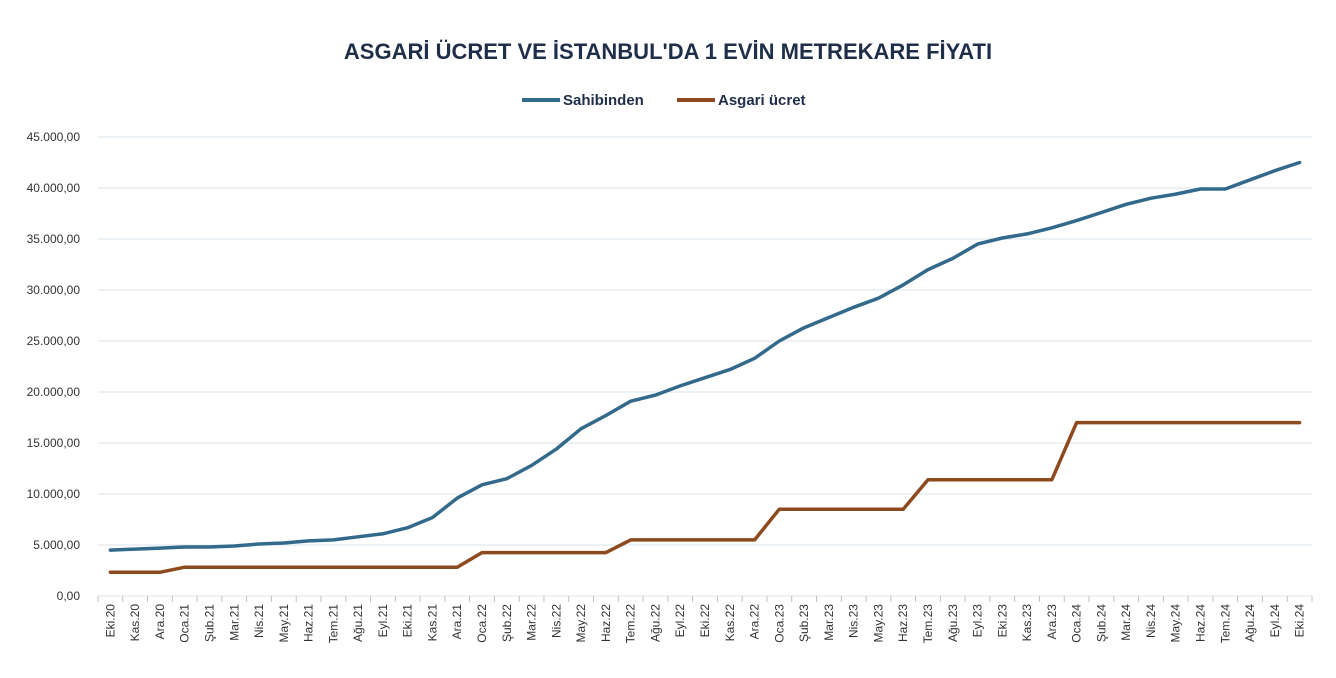 This screenshot has height=678, width=1336. I want to click on x-tick-label: Oca.24, so click(1077, 623).